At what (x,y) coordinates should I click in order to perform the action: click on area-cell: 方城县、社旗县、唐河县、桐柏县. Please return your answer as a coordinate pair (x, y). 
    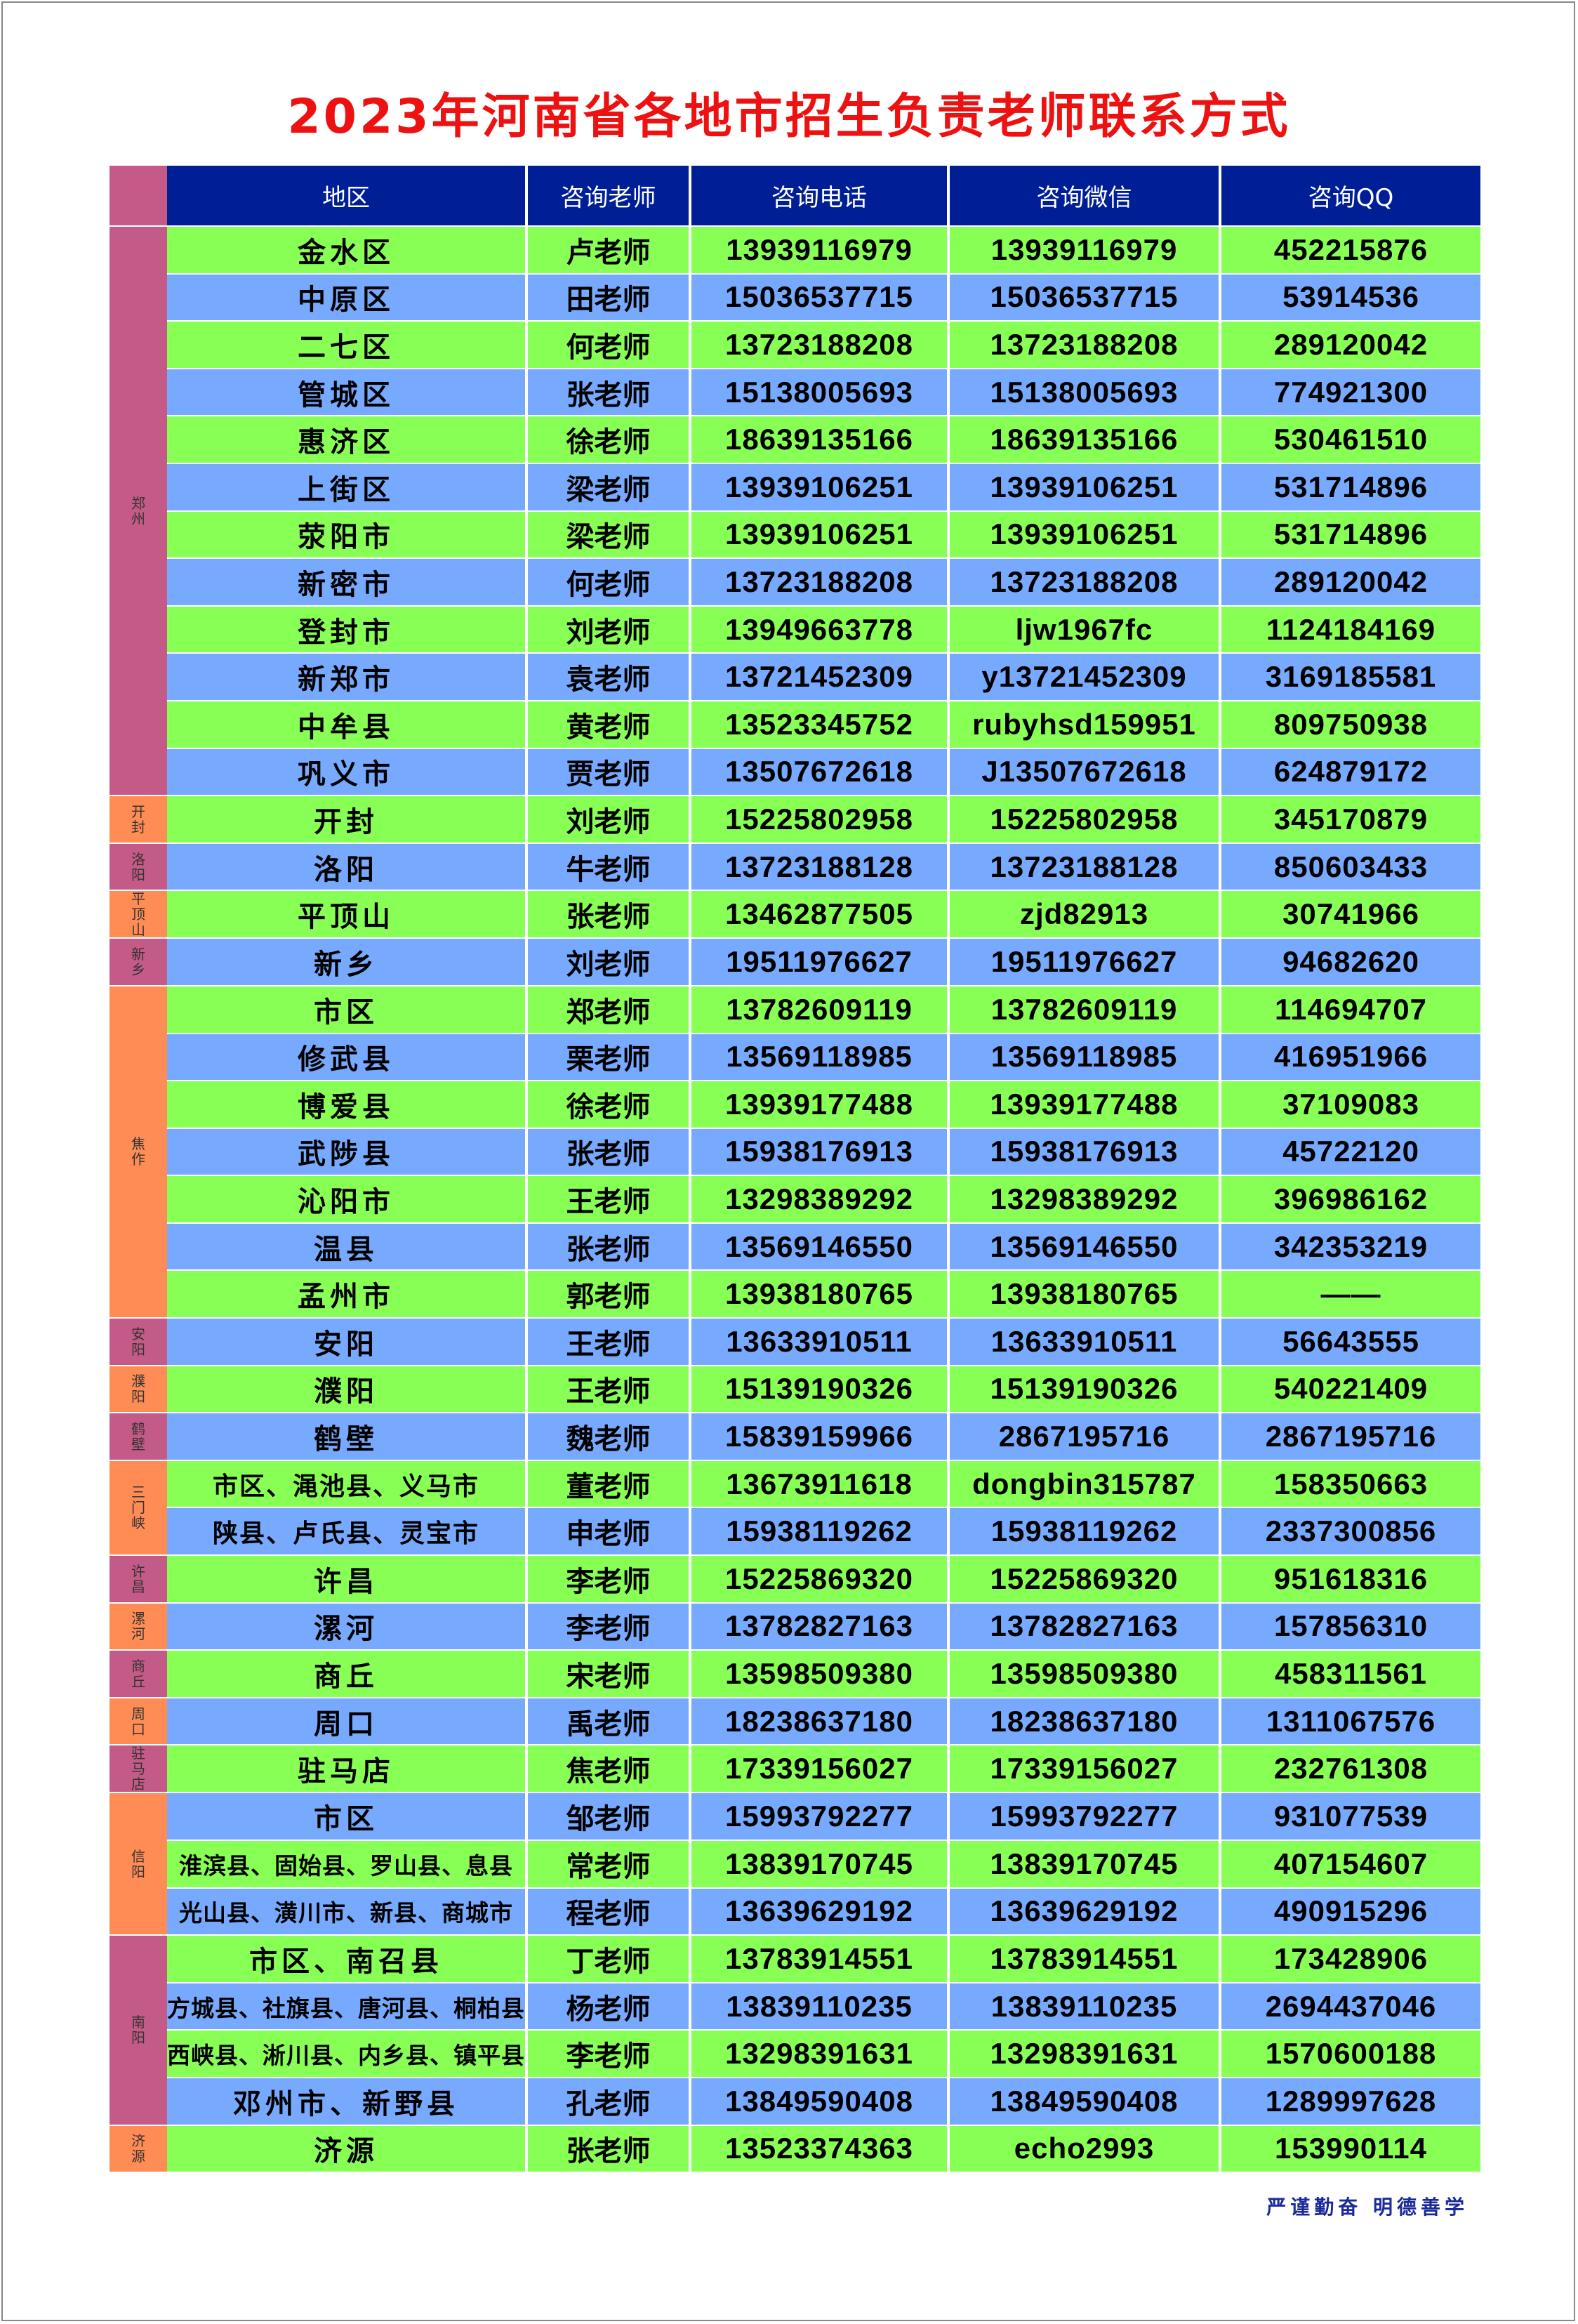
    Looking at the image, I should click on (347, 2006).